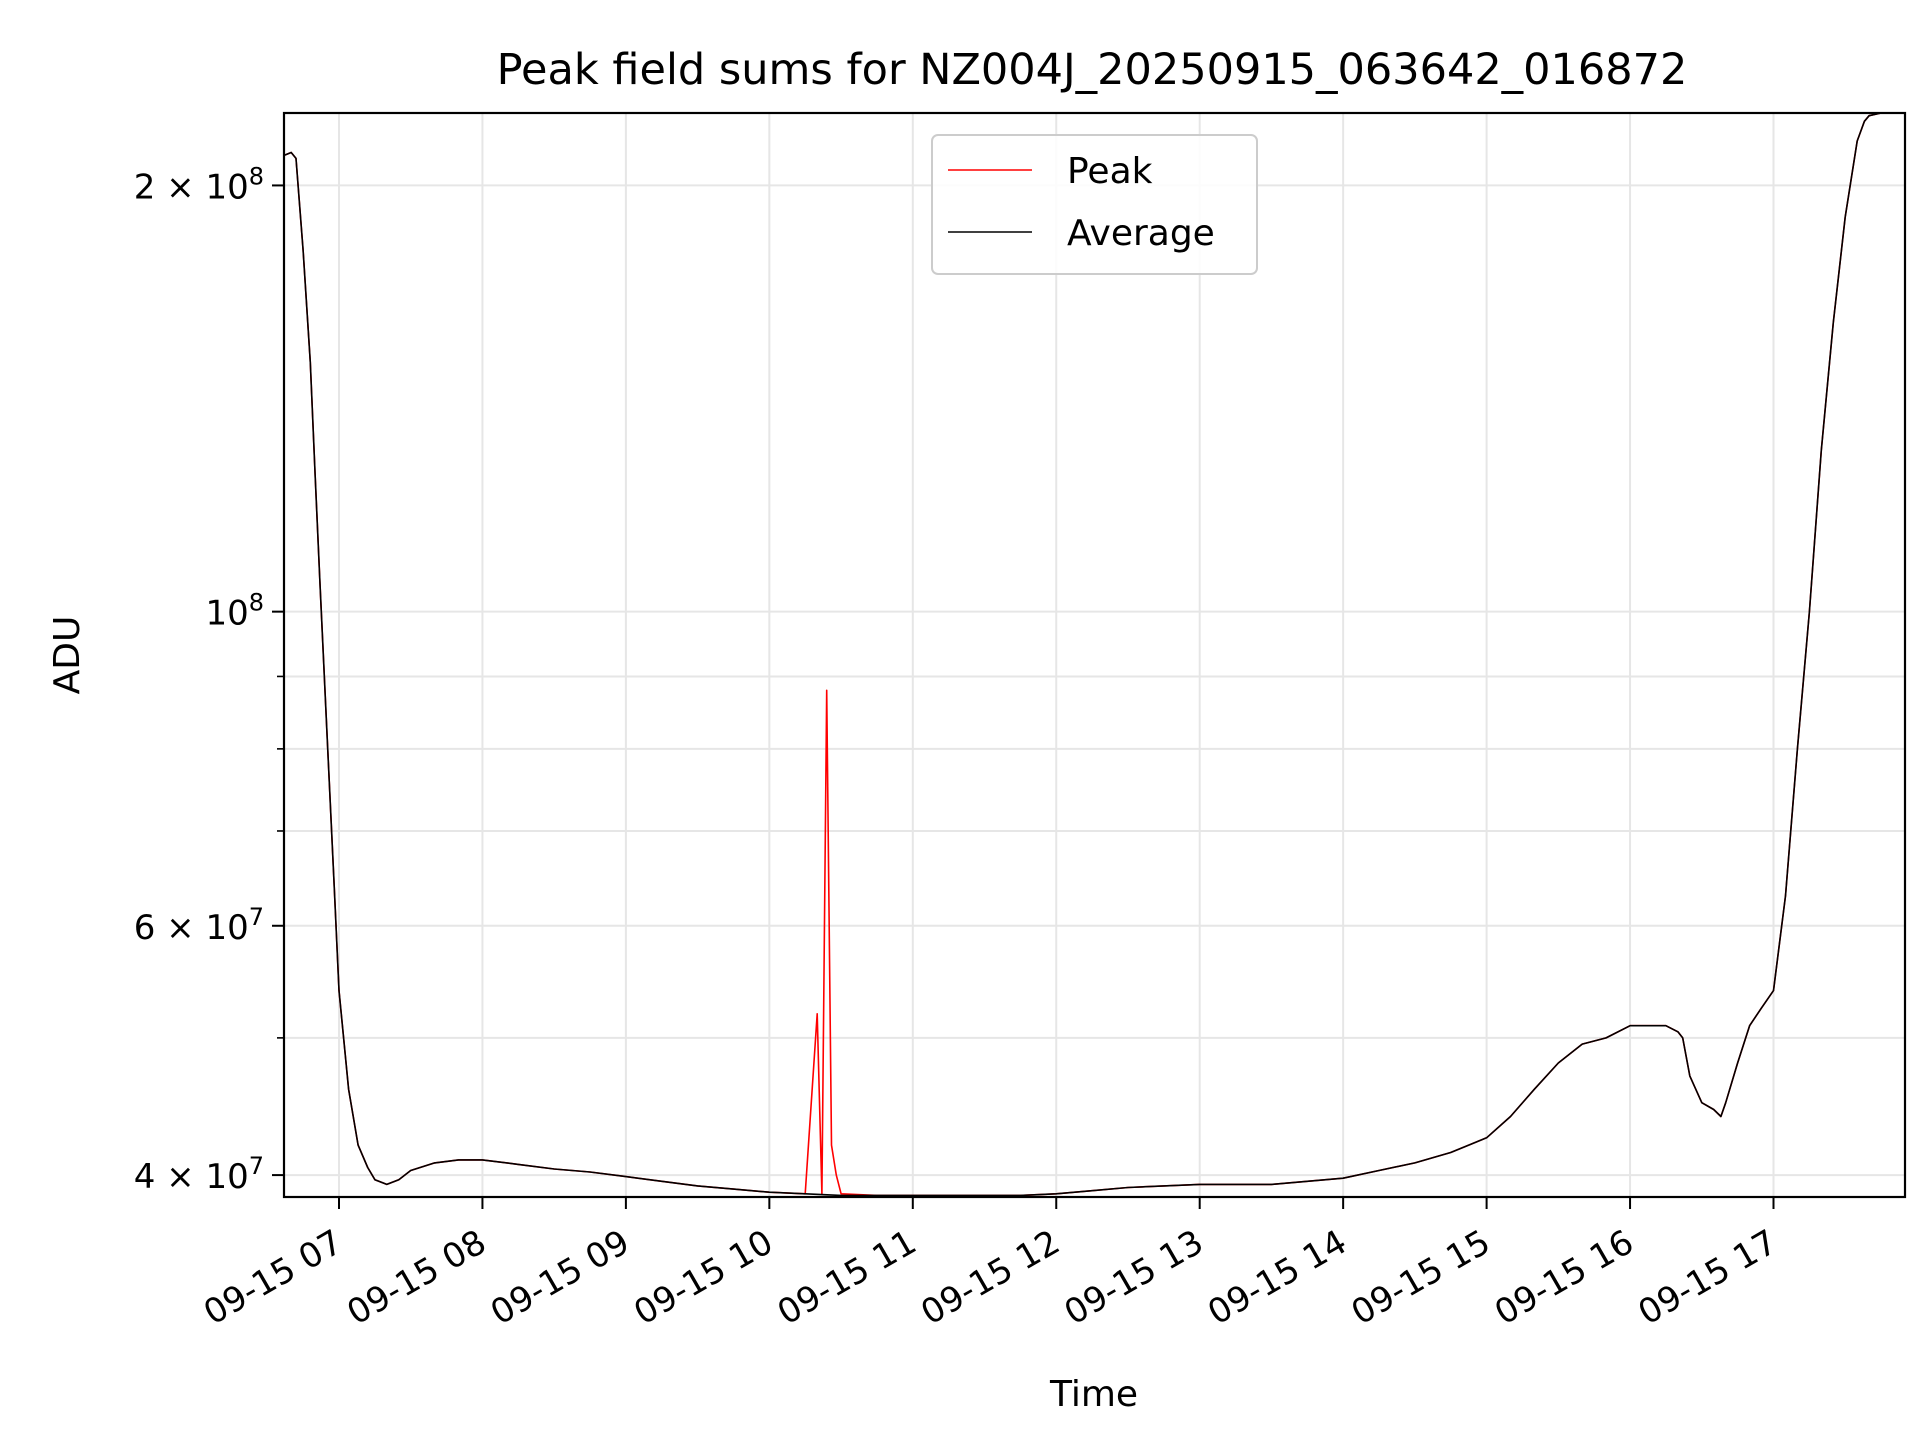 The height and width of the screenshot is (1440, 1920). I want to click on x-tick-label: 09-15 10, so click(703, 1277).